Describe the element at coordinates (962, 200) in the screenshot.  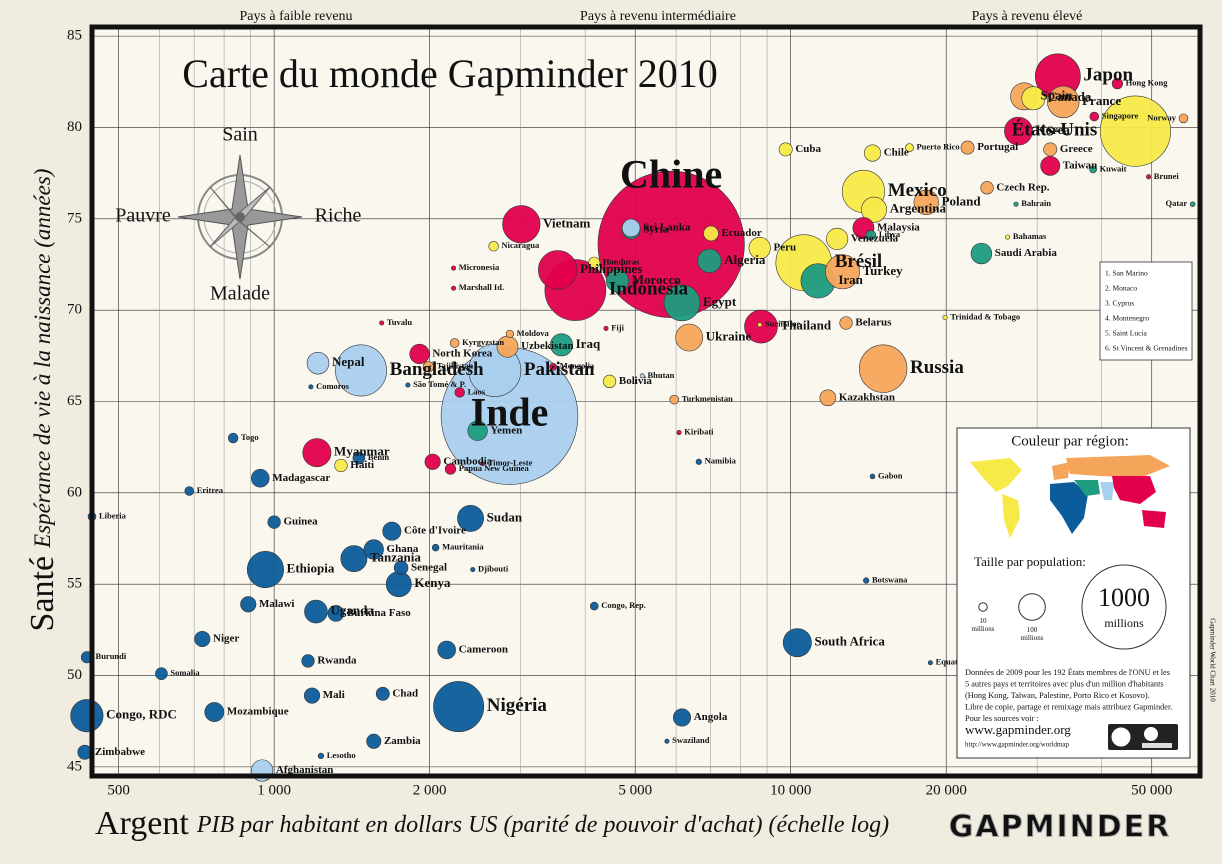
I see `country-label: Poland` at that location.